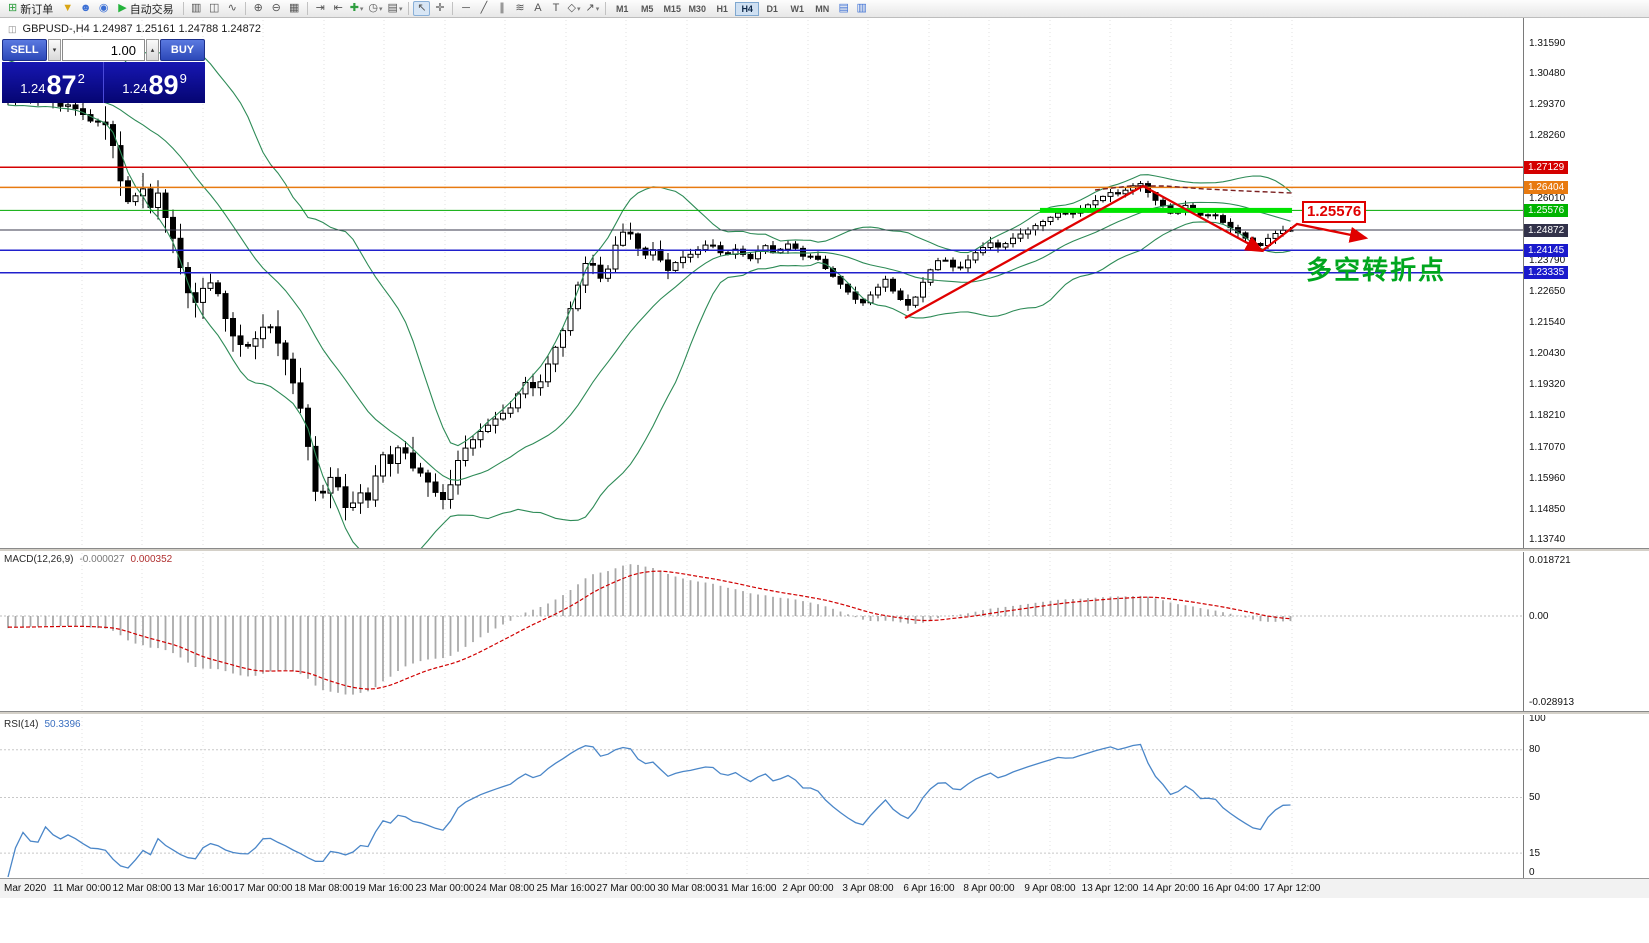  What do you see at coordinates (276, 8) in the screenshot?
I see `zoom-out-icon: ⊖` at bounding box center [276, 8].